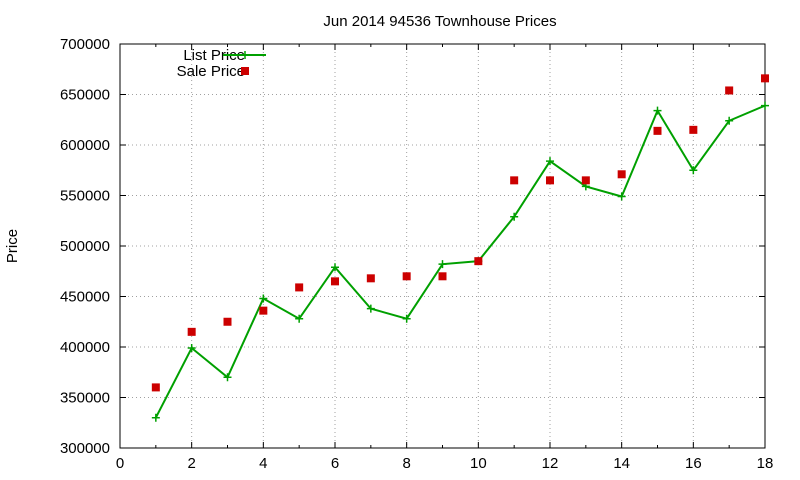 This screenshot has width=800, height=480. I want to click on x-tick-label: 4, so click(263, 463).